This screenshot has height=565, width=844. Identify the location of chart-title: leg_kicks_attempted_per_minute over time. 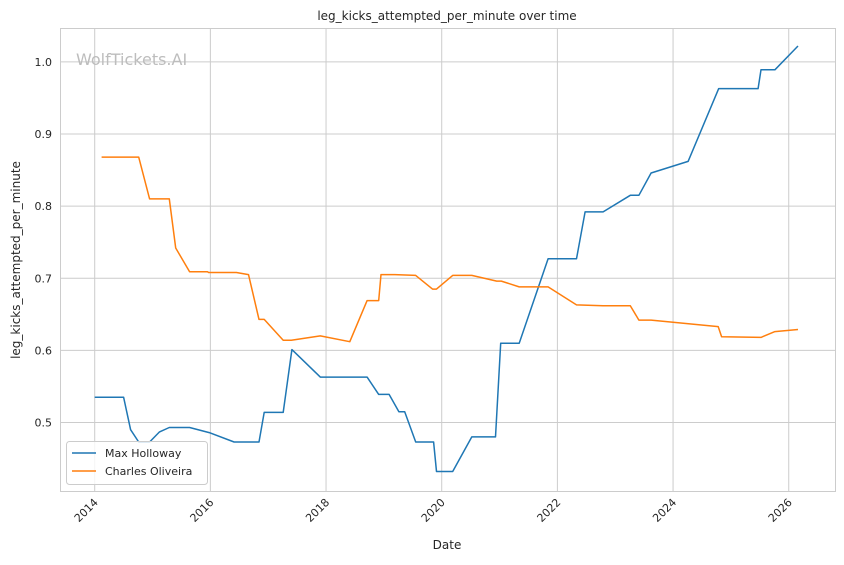
(446, 16).